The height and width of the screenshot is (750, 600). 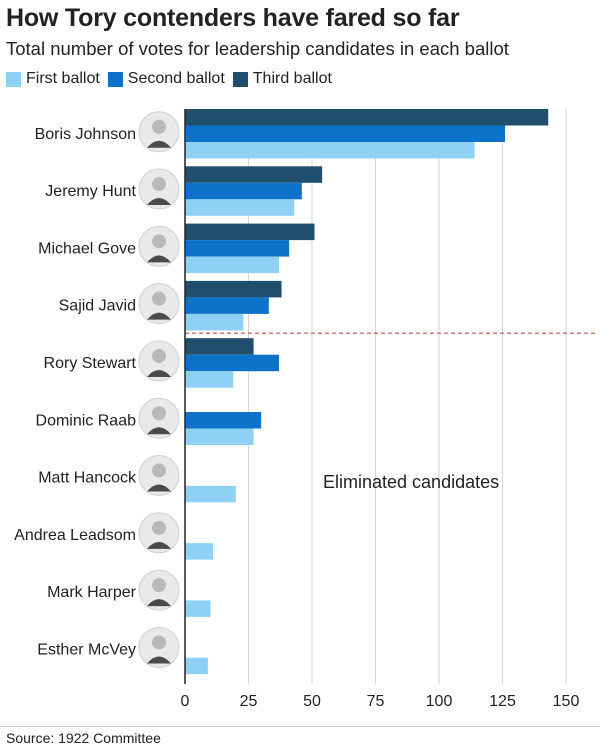 I want to click on legend-swatch-third, so click(x=240, y=79).